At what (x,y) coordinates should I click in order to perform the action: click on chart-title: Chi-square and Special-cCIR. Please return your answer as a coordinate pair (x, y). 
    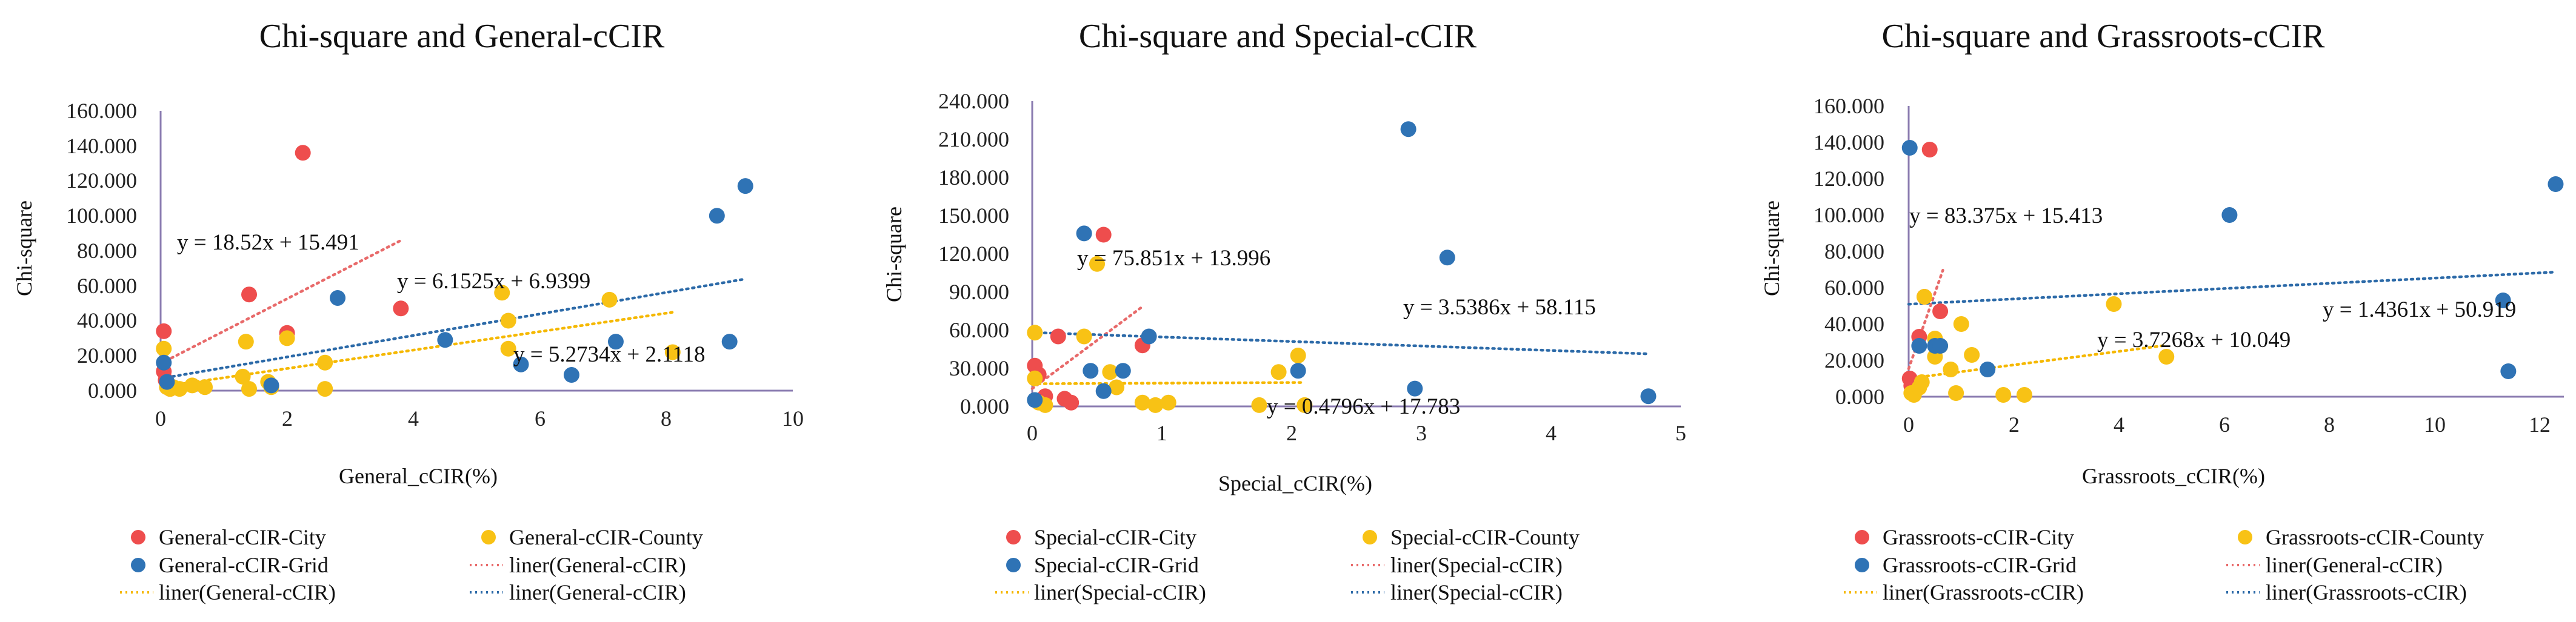
    Looking at the image, I should click on (1278, 36).